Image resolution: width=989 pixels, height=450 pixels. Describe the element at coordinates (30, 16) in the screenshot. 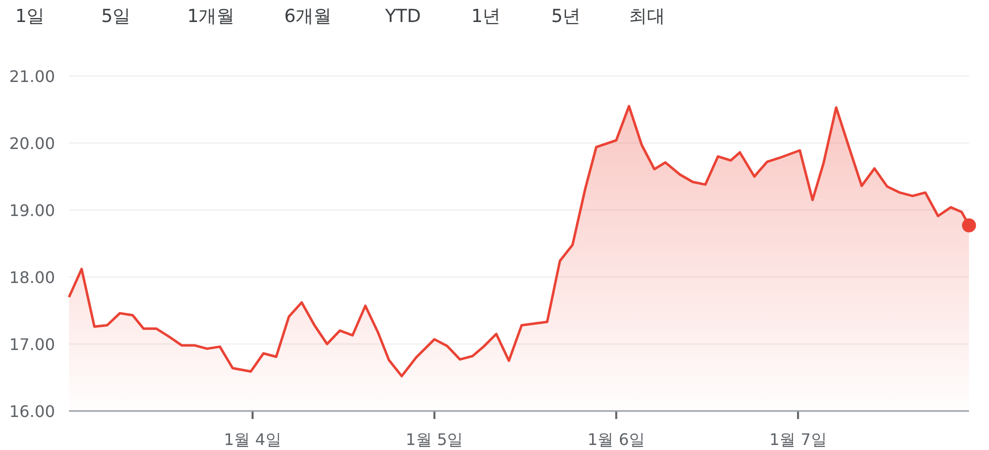

I see `text: 1일` at that location.